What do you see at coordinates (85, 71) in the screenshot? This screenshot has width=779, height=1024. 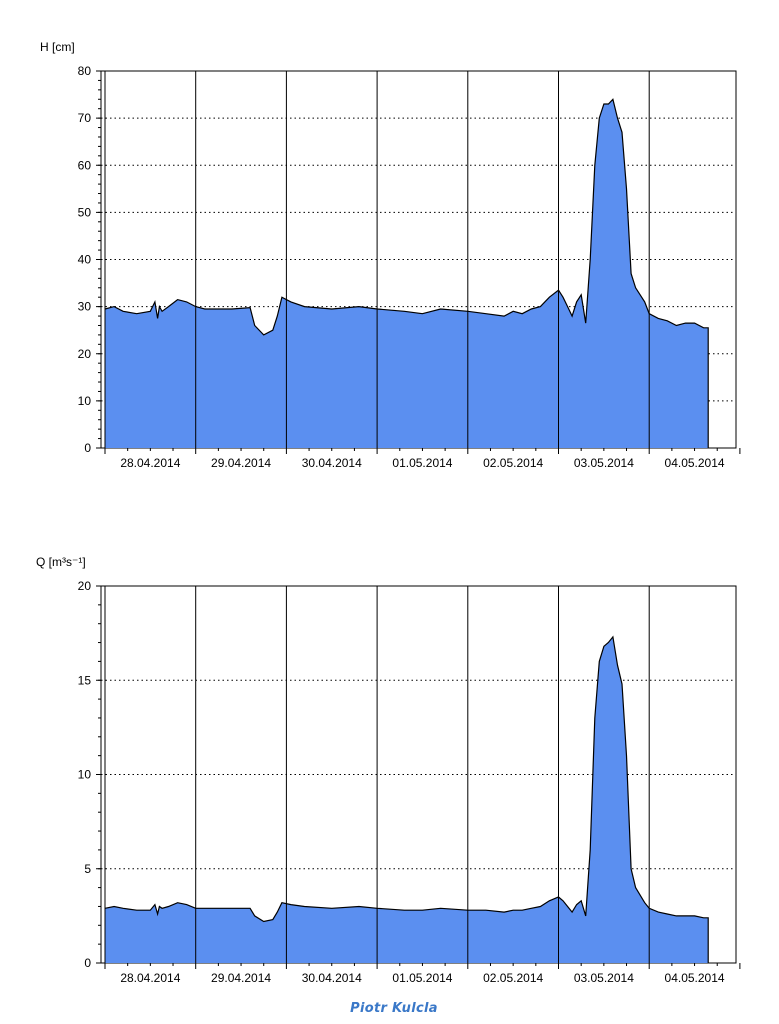 I see `y-tick-label: 80` at bounding box center [85, 71].